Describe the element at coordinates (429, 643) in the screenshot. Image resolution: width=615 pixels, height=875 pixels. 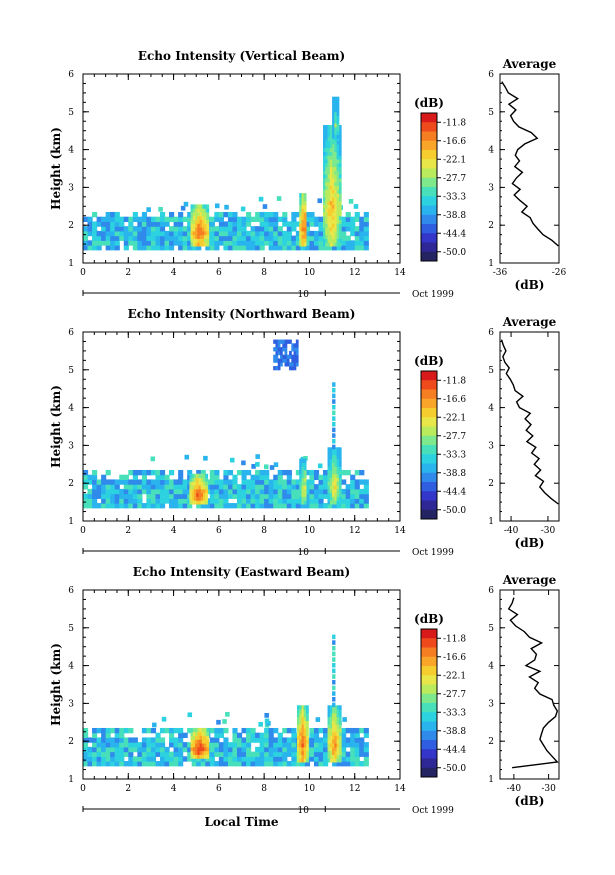
I see `colorbar-swatch` at that location.